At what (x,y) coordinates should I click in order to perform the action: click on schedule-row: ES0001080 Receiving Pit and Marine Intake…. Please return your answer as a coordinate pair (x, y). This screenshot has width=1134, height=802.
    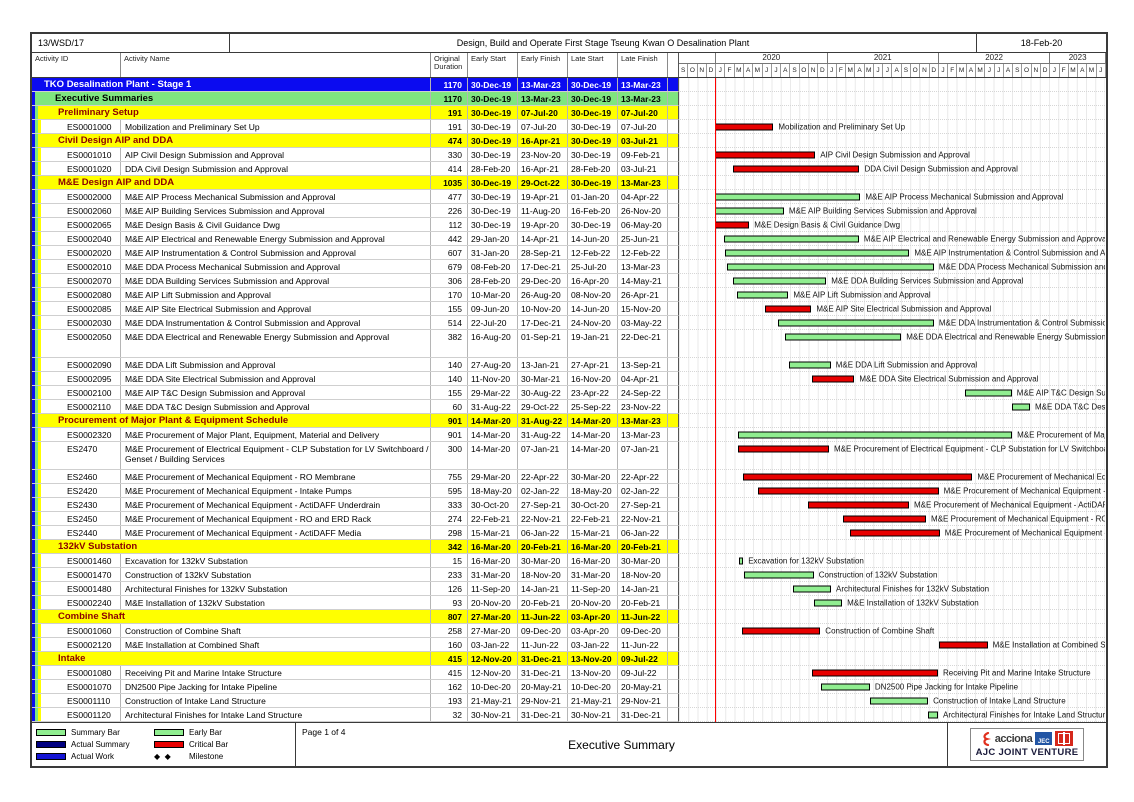
    Looking at the image, I should click on (569, 673).